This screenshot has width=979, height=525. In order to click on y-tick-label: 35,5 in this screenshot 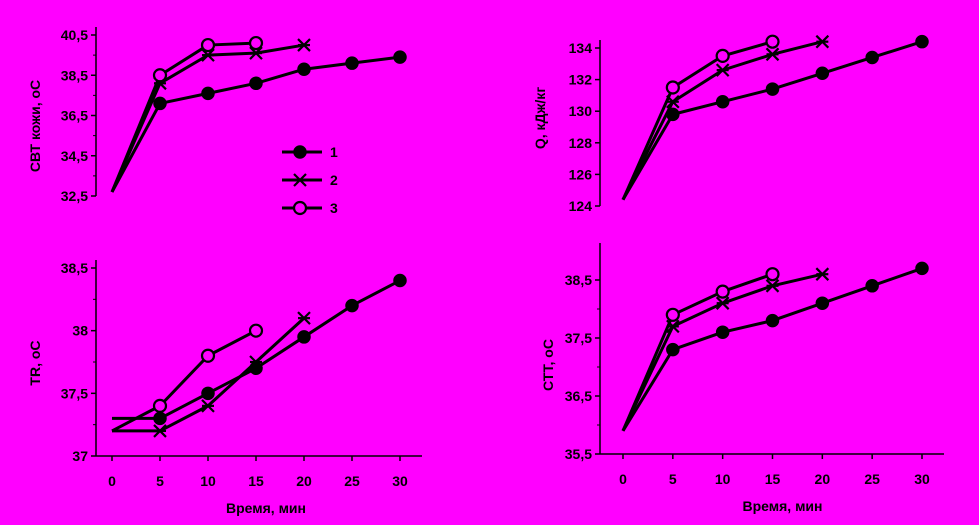, I will do `click(578, 454)`.